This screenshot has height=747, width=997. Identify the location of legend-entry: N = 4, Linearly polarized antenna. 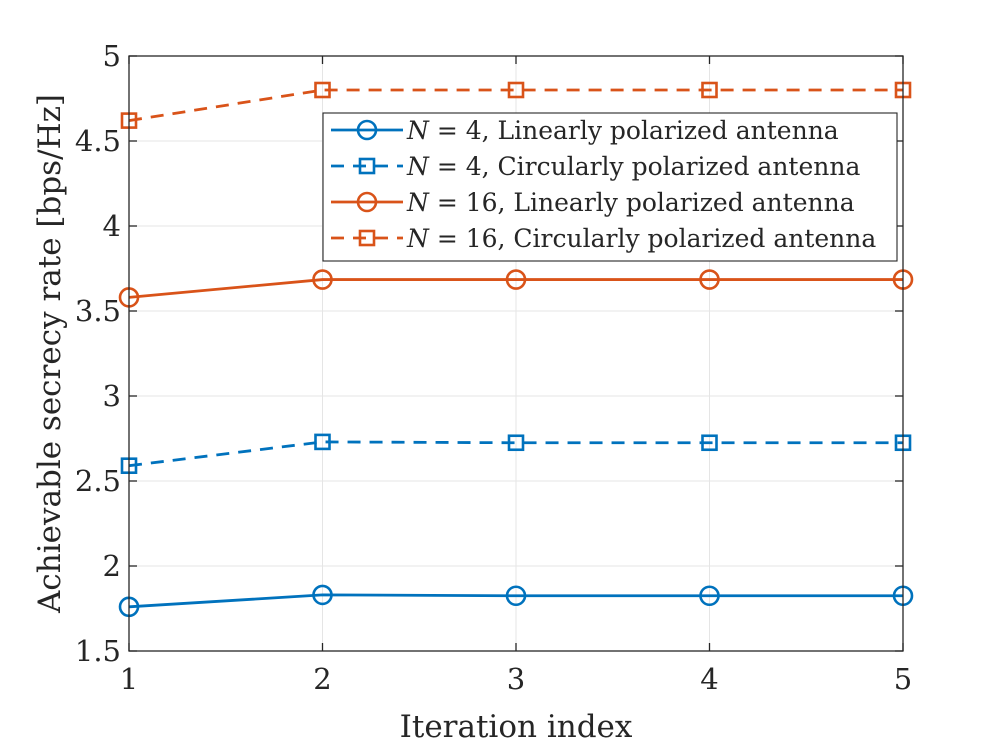
(585, 130).